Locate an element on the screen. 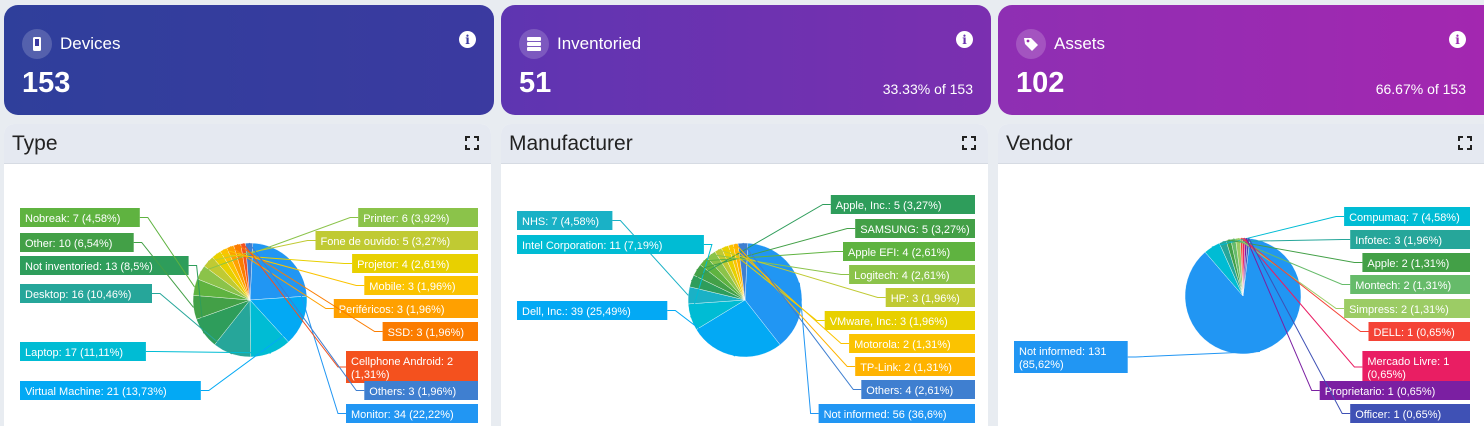 The height and width of the screenshot is (426, 1484). pie-label-text: VMware, Inc.: 3 (1,96%) is located at coordinates (889, 322).